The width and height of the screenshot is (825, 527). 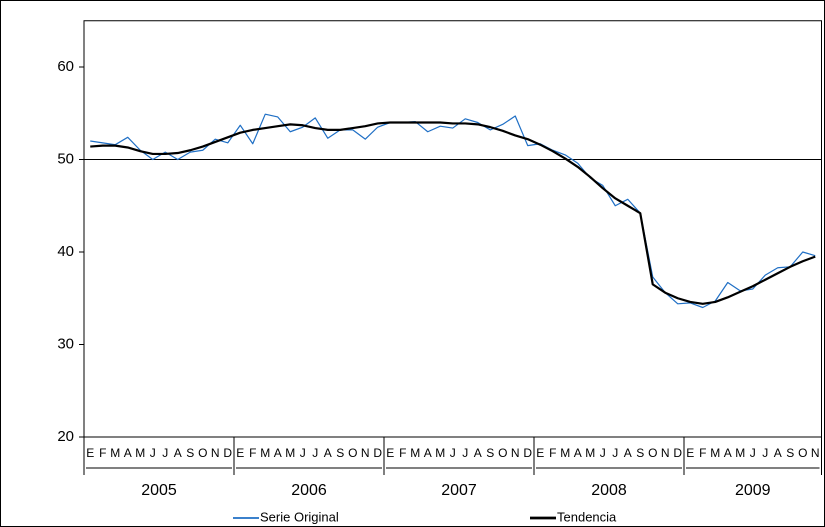 What do you see at coordinates (309, 490) in the screenshot?
I see `x-group-label: 2006` at bounding box center [309, 490].